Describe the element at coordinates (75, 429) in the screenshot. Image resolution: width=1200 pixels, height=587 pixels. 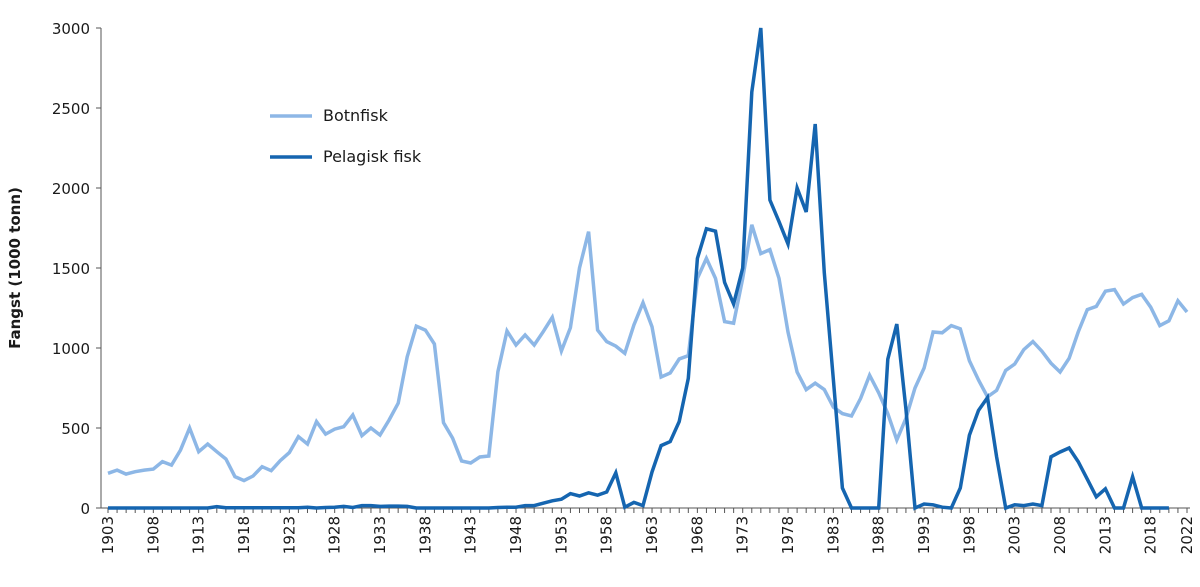
I see `y-tick-label: 500` at that location.